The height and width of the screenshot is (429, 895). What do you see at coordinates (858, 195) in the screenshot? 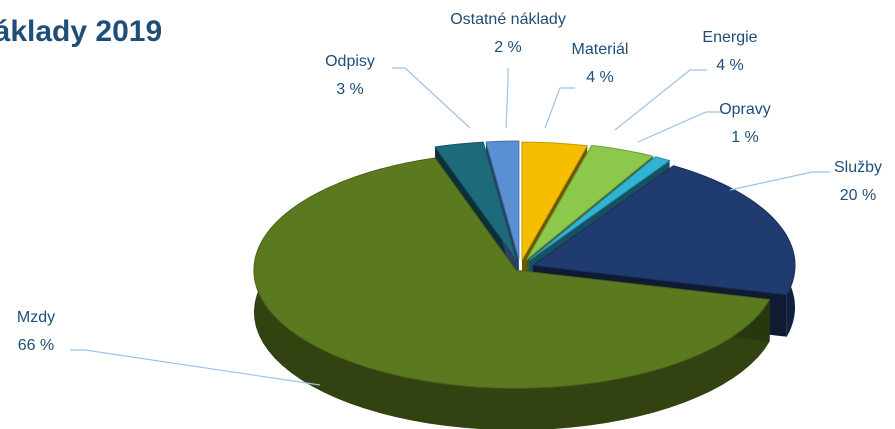
I see `value-label: 20 %` at bounding box center [858, 195].